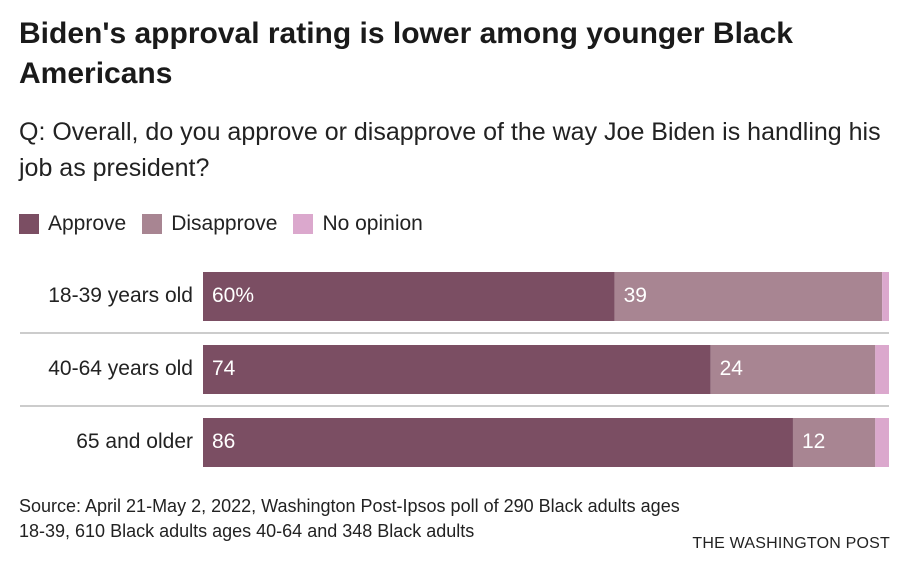  I want to click on legend-item-no-opinion: No opinion, so click(358, 224).